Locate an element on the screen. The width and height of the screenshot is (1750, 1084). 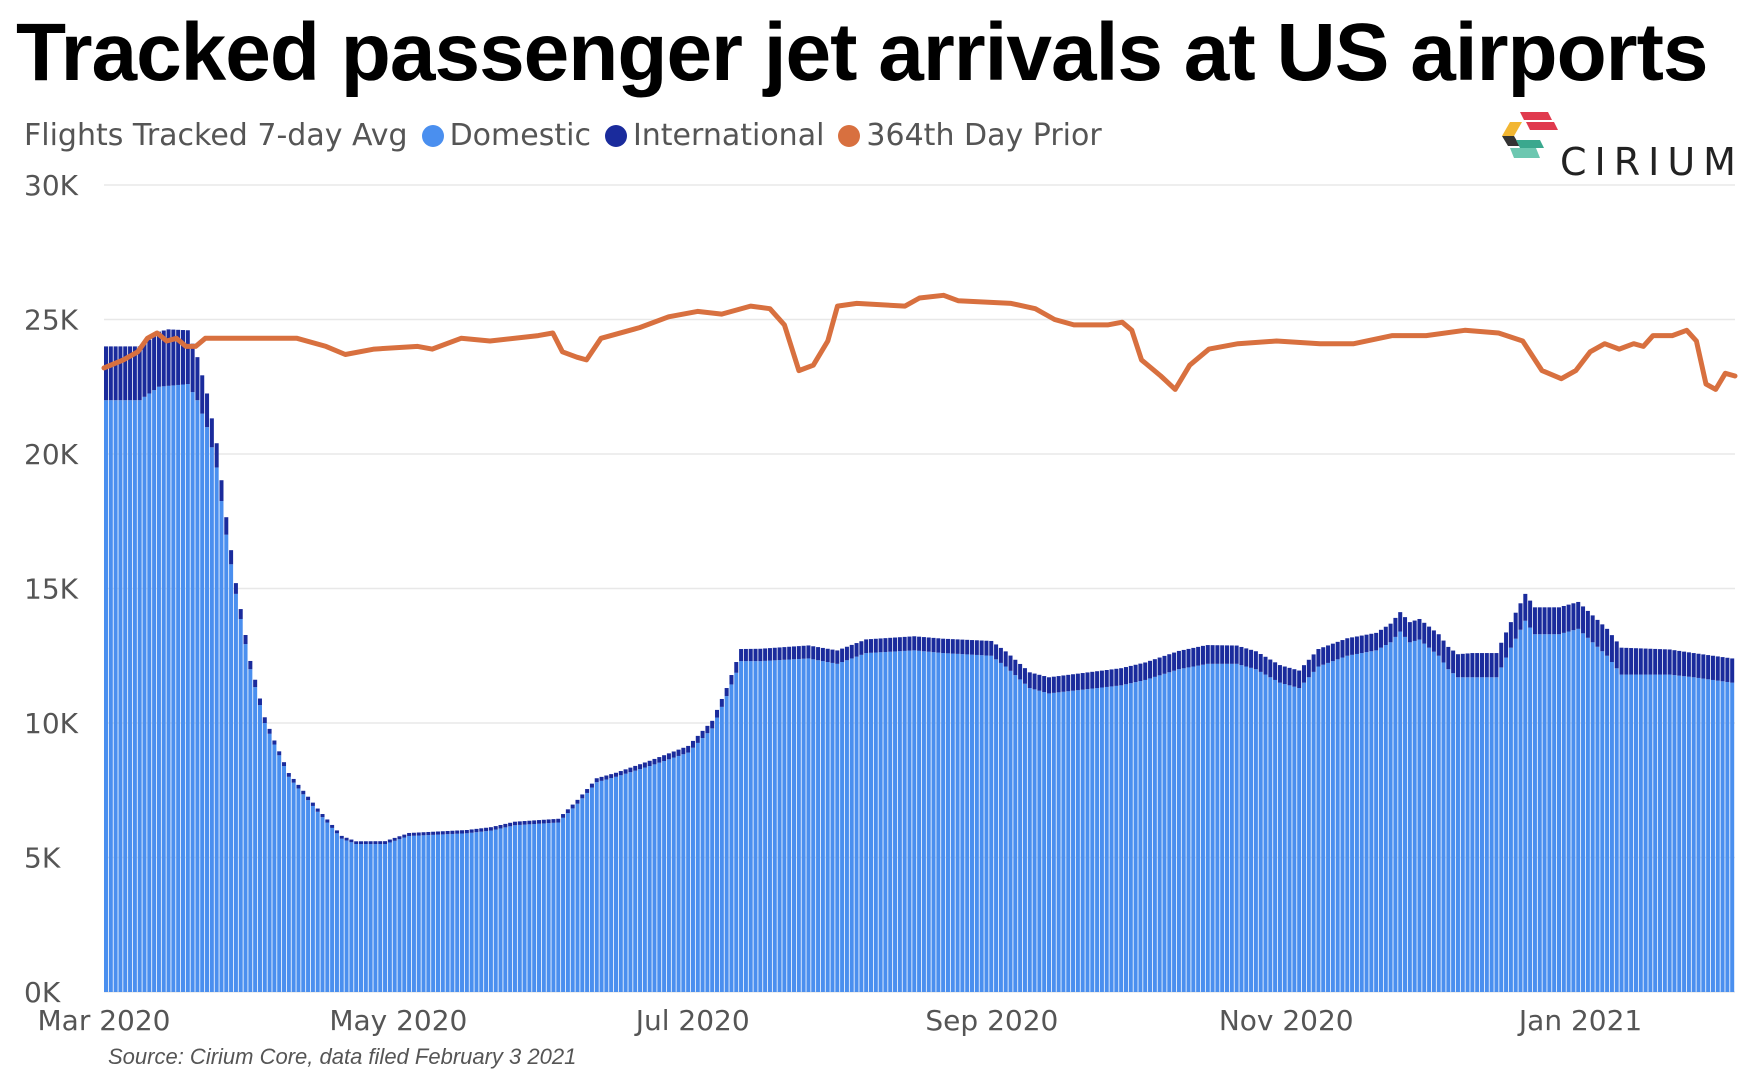
legend-item-364th-day-prior: 364th Day Prior is located at coordinates (970, 135).